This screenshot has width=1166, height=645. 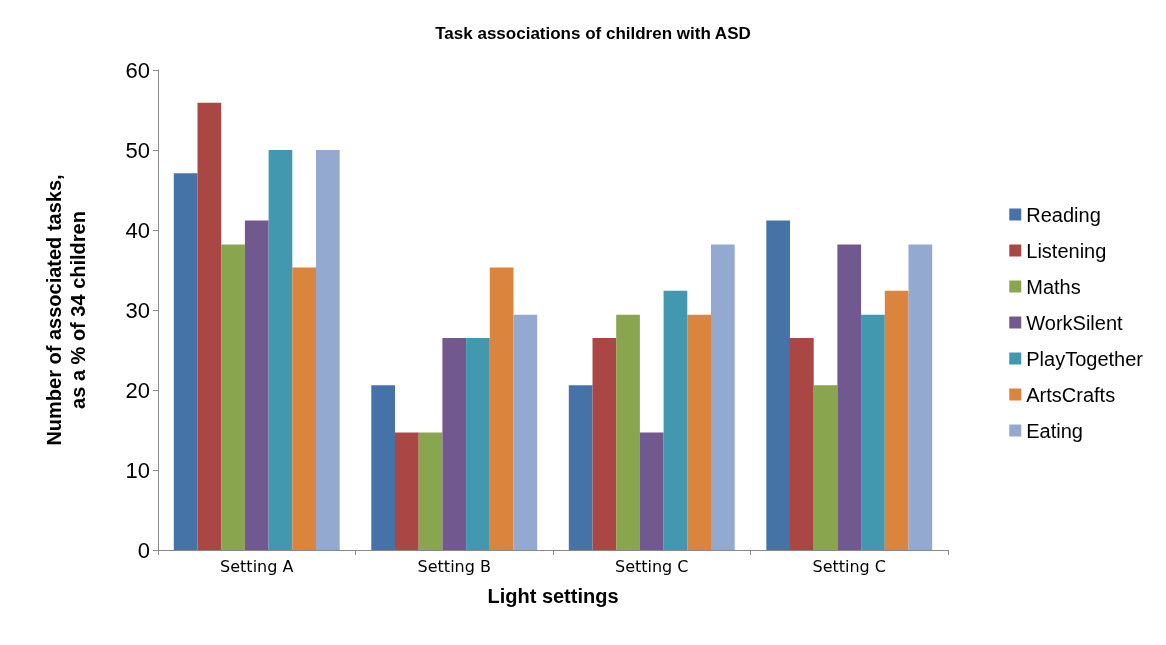 What do you see at coordinates (1085, 358) in the screenshot?
I see `legend-label: PlayTogether` at bounding box center [1085, 358].